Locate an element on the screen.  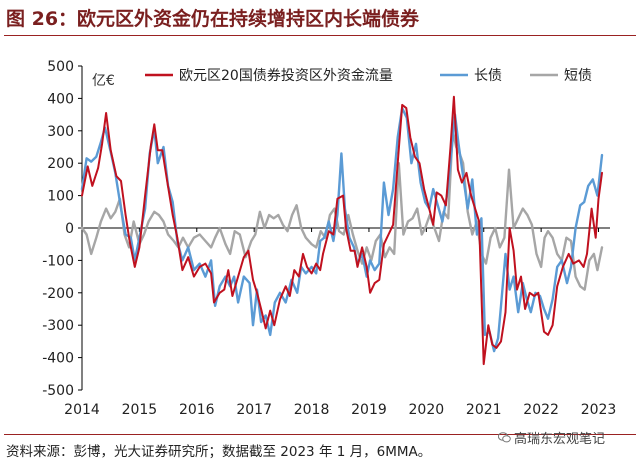
chart-legend: 欧元区20国债券投资区外资金流量 长债 短债 is located at coordinates (368, 76).